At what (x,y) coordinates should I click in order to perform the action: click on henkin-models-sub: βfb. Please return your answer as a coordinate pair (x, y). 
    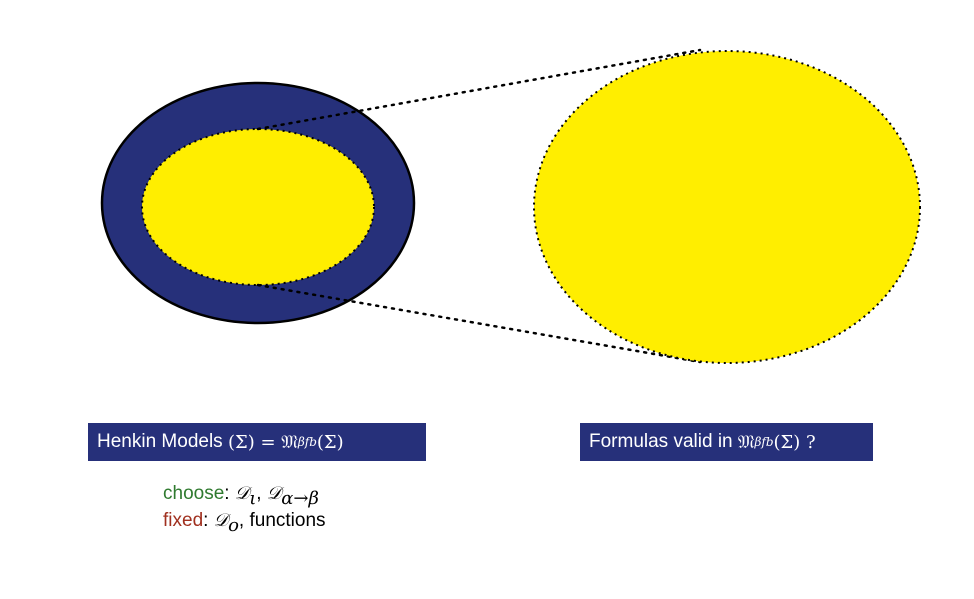
    Looking at the image, I should click on (307, 442).